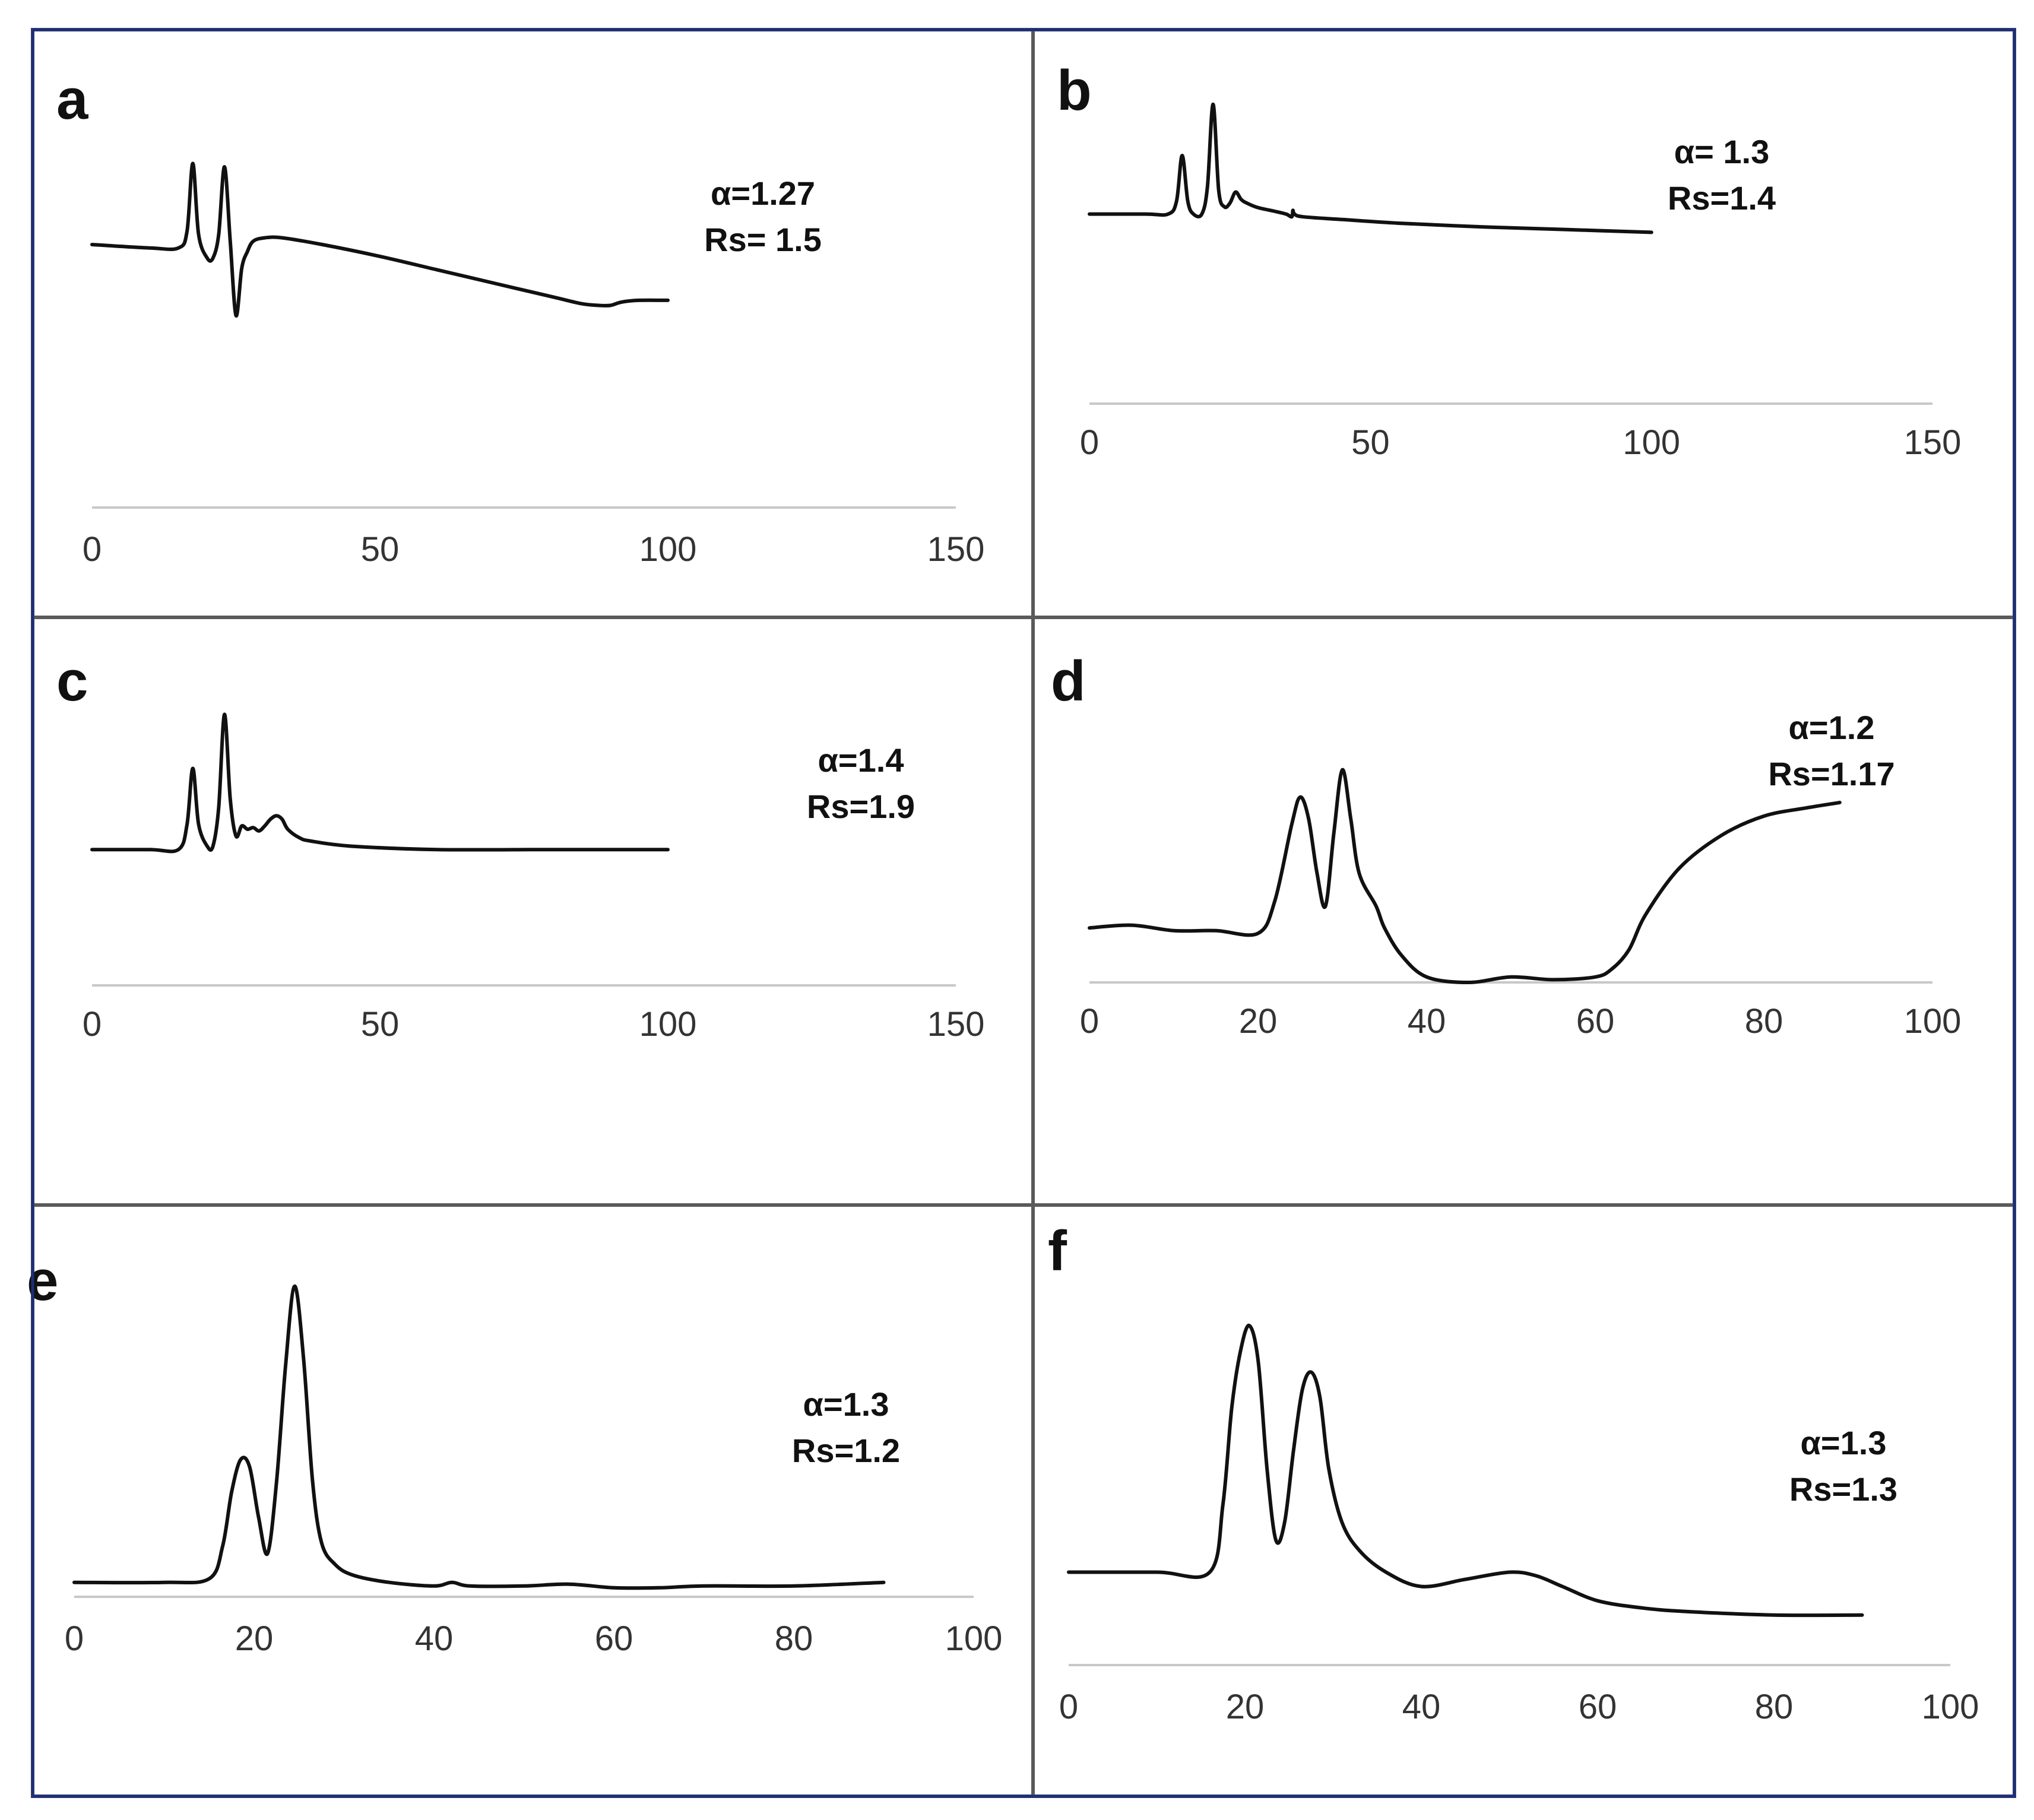 The width and height of the screenshot is (2034, 1820). What do you see at coordinates (72, 99) in the screenshot?
I see `panel-a-letter: a` at bounding box center [72, 99].